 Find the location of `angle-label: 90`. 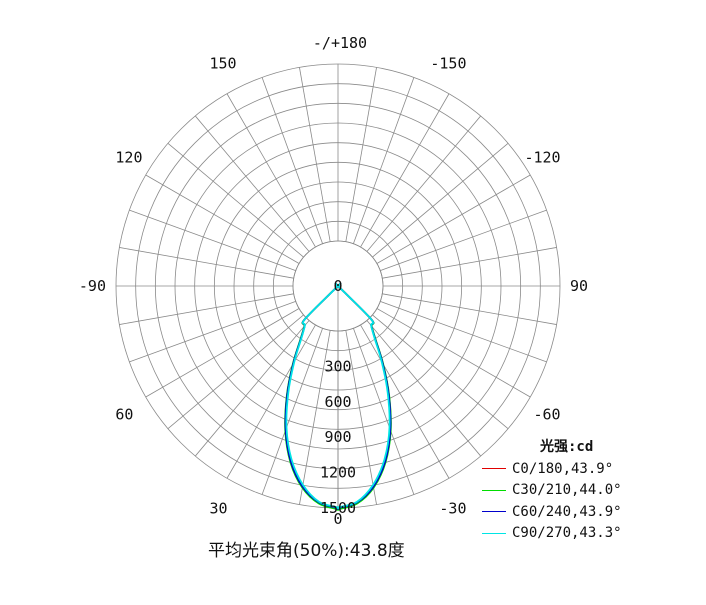

angle-label: 90 is located at coordinates (579, 286).